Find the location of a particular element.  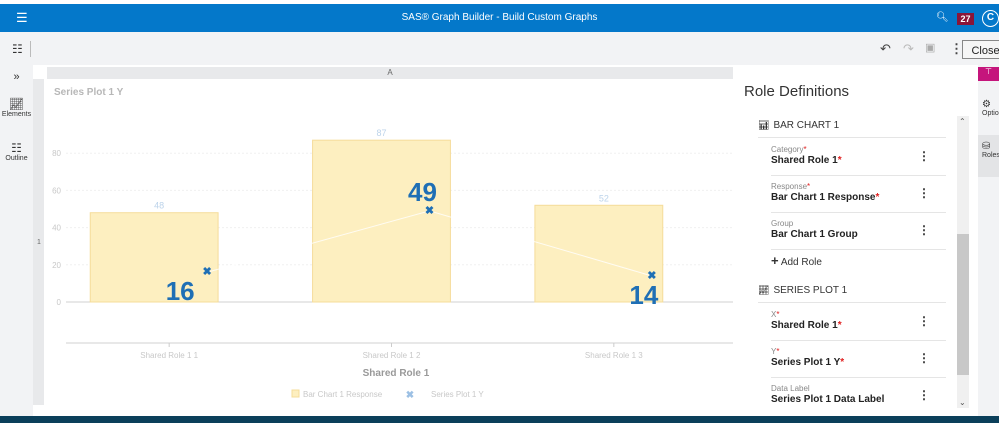

point-label: 14 is located at coordinates (643, 295).